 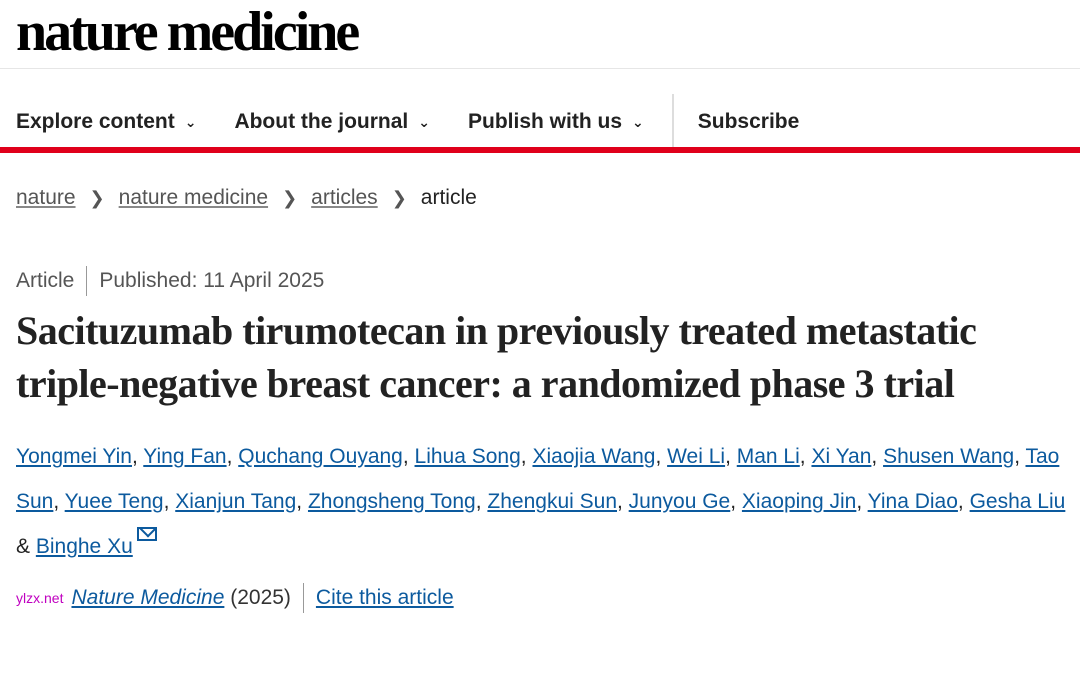 I want to click on author-link: Zhongsheng Tong, so click(x=391, y=501).